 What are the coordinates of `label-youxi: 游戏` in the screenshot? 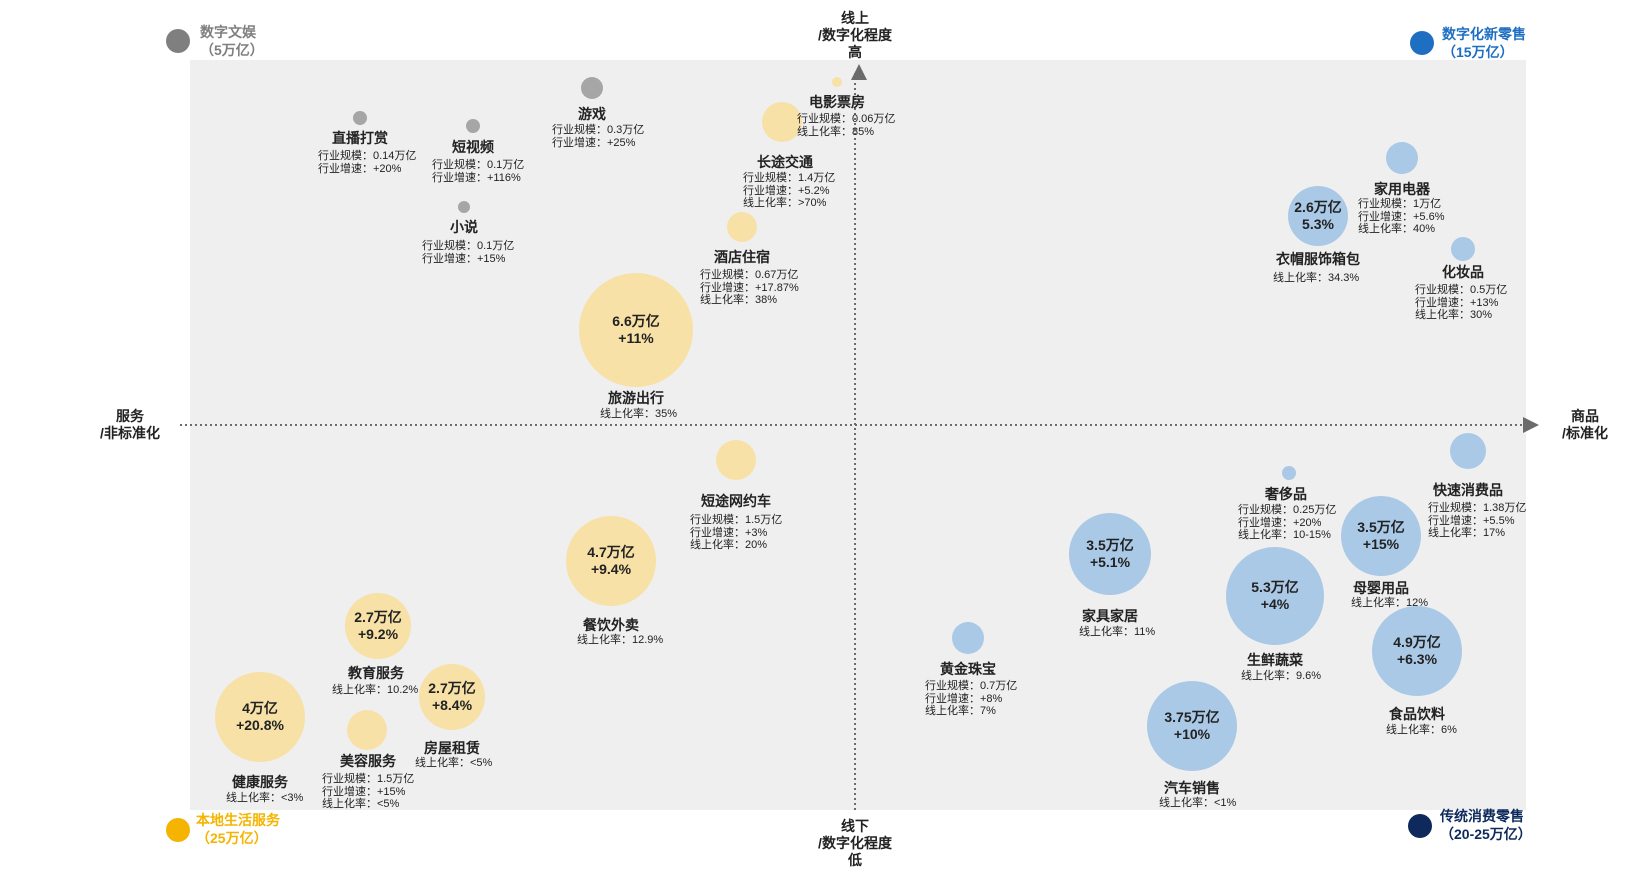 It's located at (592, 114).